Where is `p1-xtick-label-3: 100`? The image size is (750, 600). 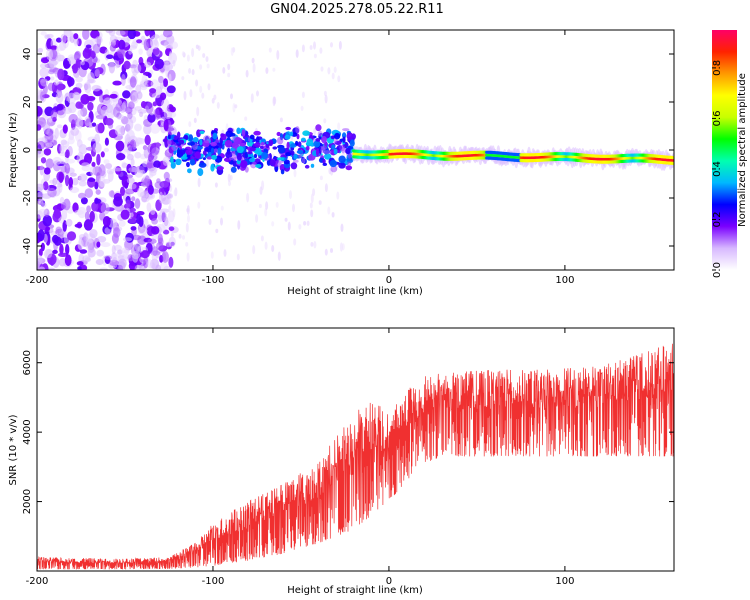 p1-xtick-label-3: 100 is located at coordinates (564, 280).